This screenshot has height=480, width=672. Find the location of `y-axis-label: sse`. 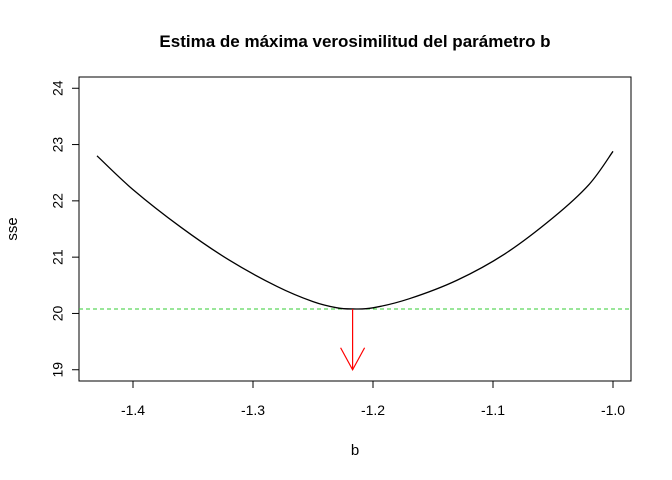

y-axis-label: sse is located at coordinates (12, 228).